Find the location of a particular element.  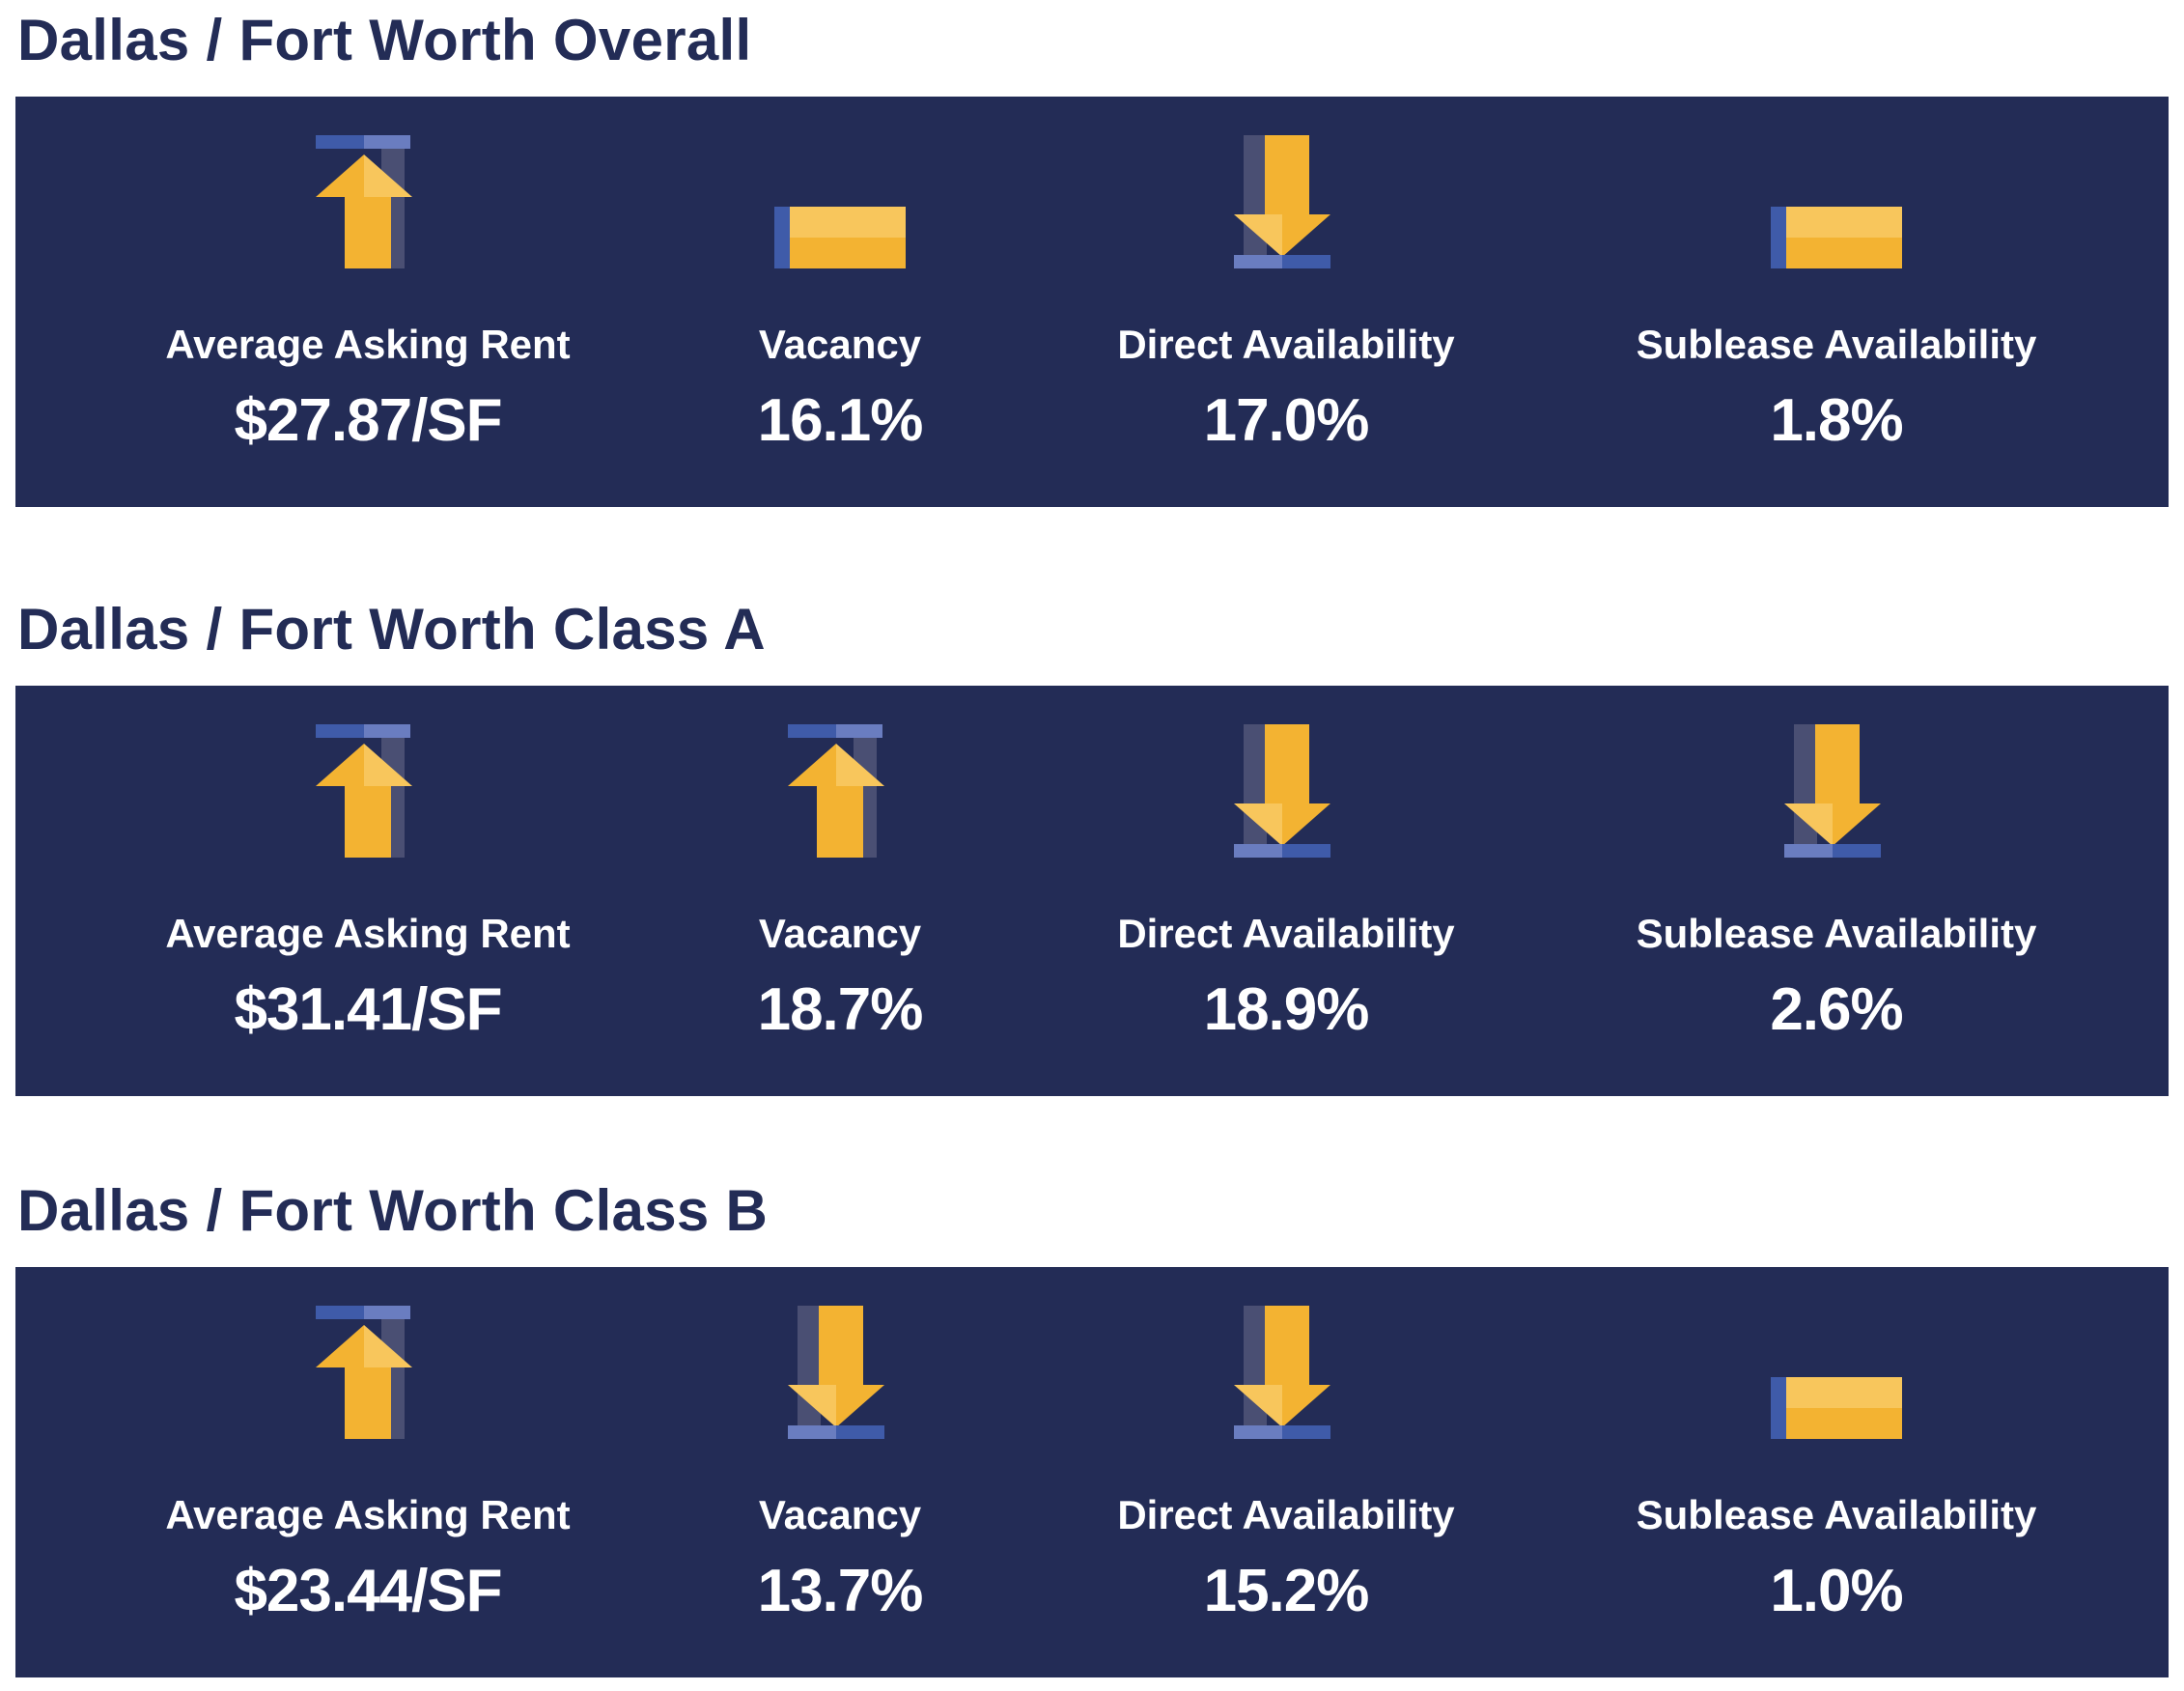

metric-value: 17.0% is located at coordinates (1287, 420).